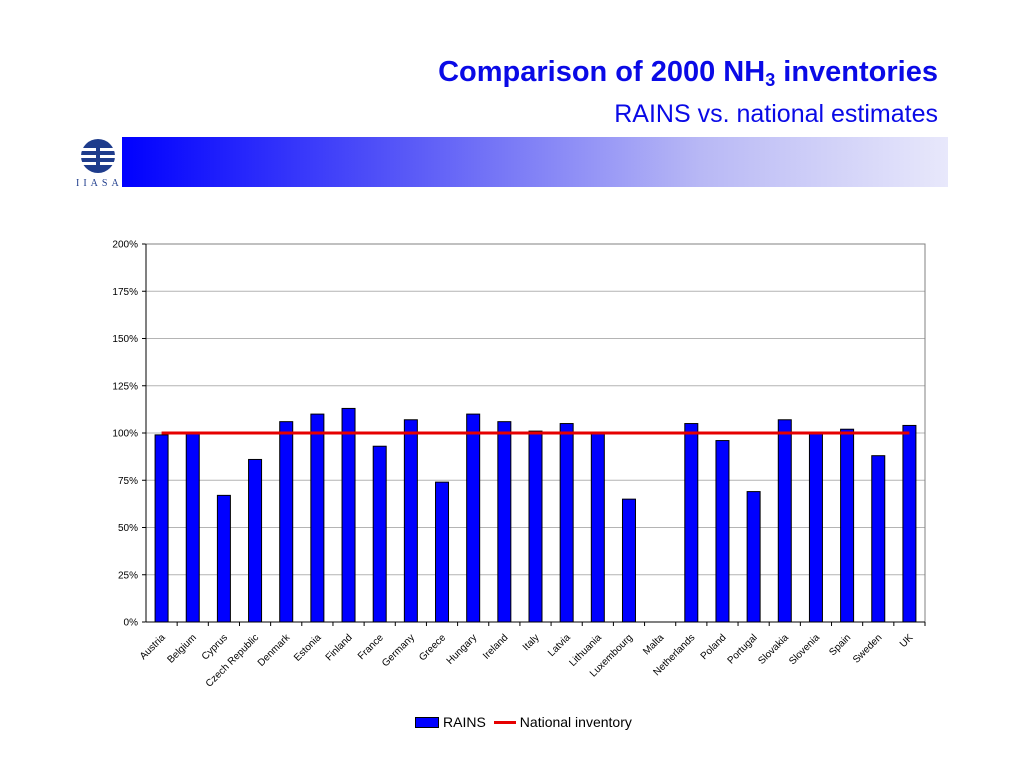 This screenshot has height=768, width=1024. I want to click on x-tick-label: Estonia, so click(308, 648).